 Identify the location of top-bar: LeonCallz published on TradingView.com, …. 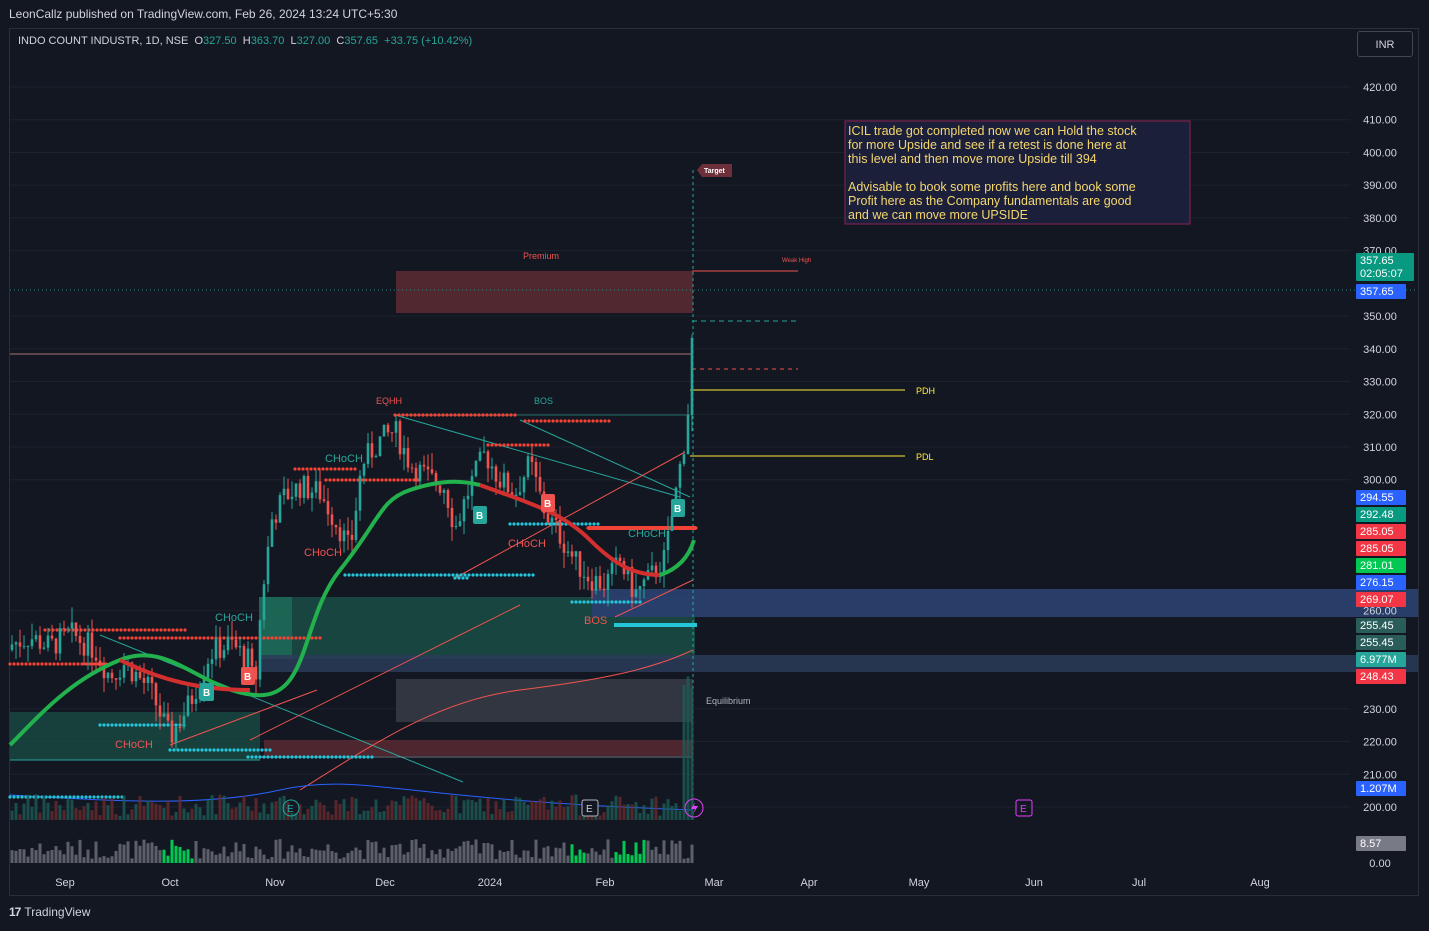
(714, 14).